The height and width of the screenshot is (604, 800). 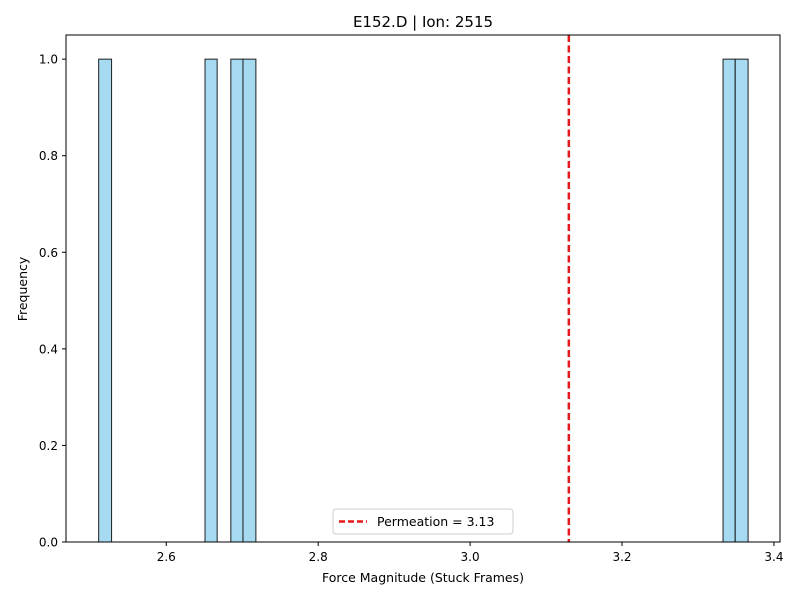 What do you see at coordinates (52, 301) in the screenshot?
I see `y-ticks-layer: 0.0 0.2 0.4 0.6 0.8 1.0` at bounding box center [52, 301].